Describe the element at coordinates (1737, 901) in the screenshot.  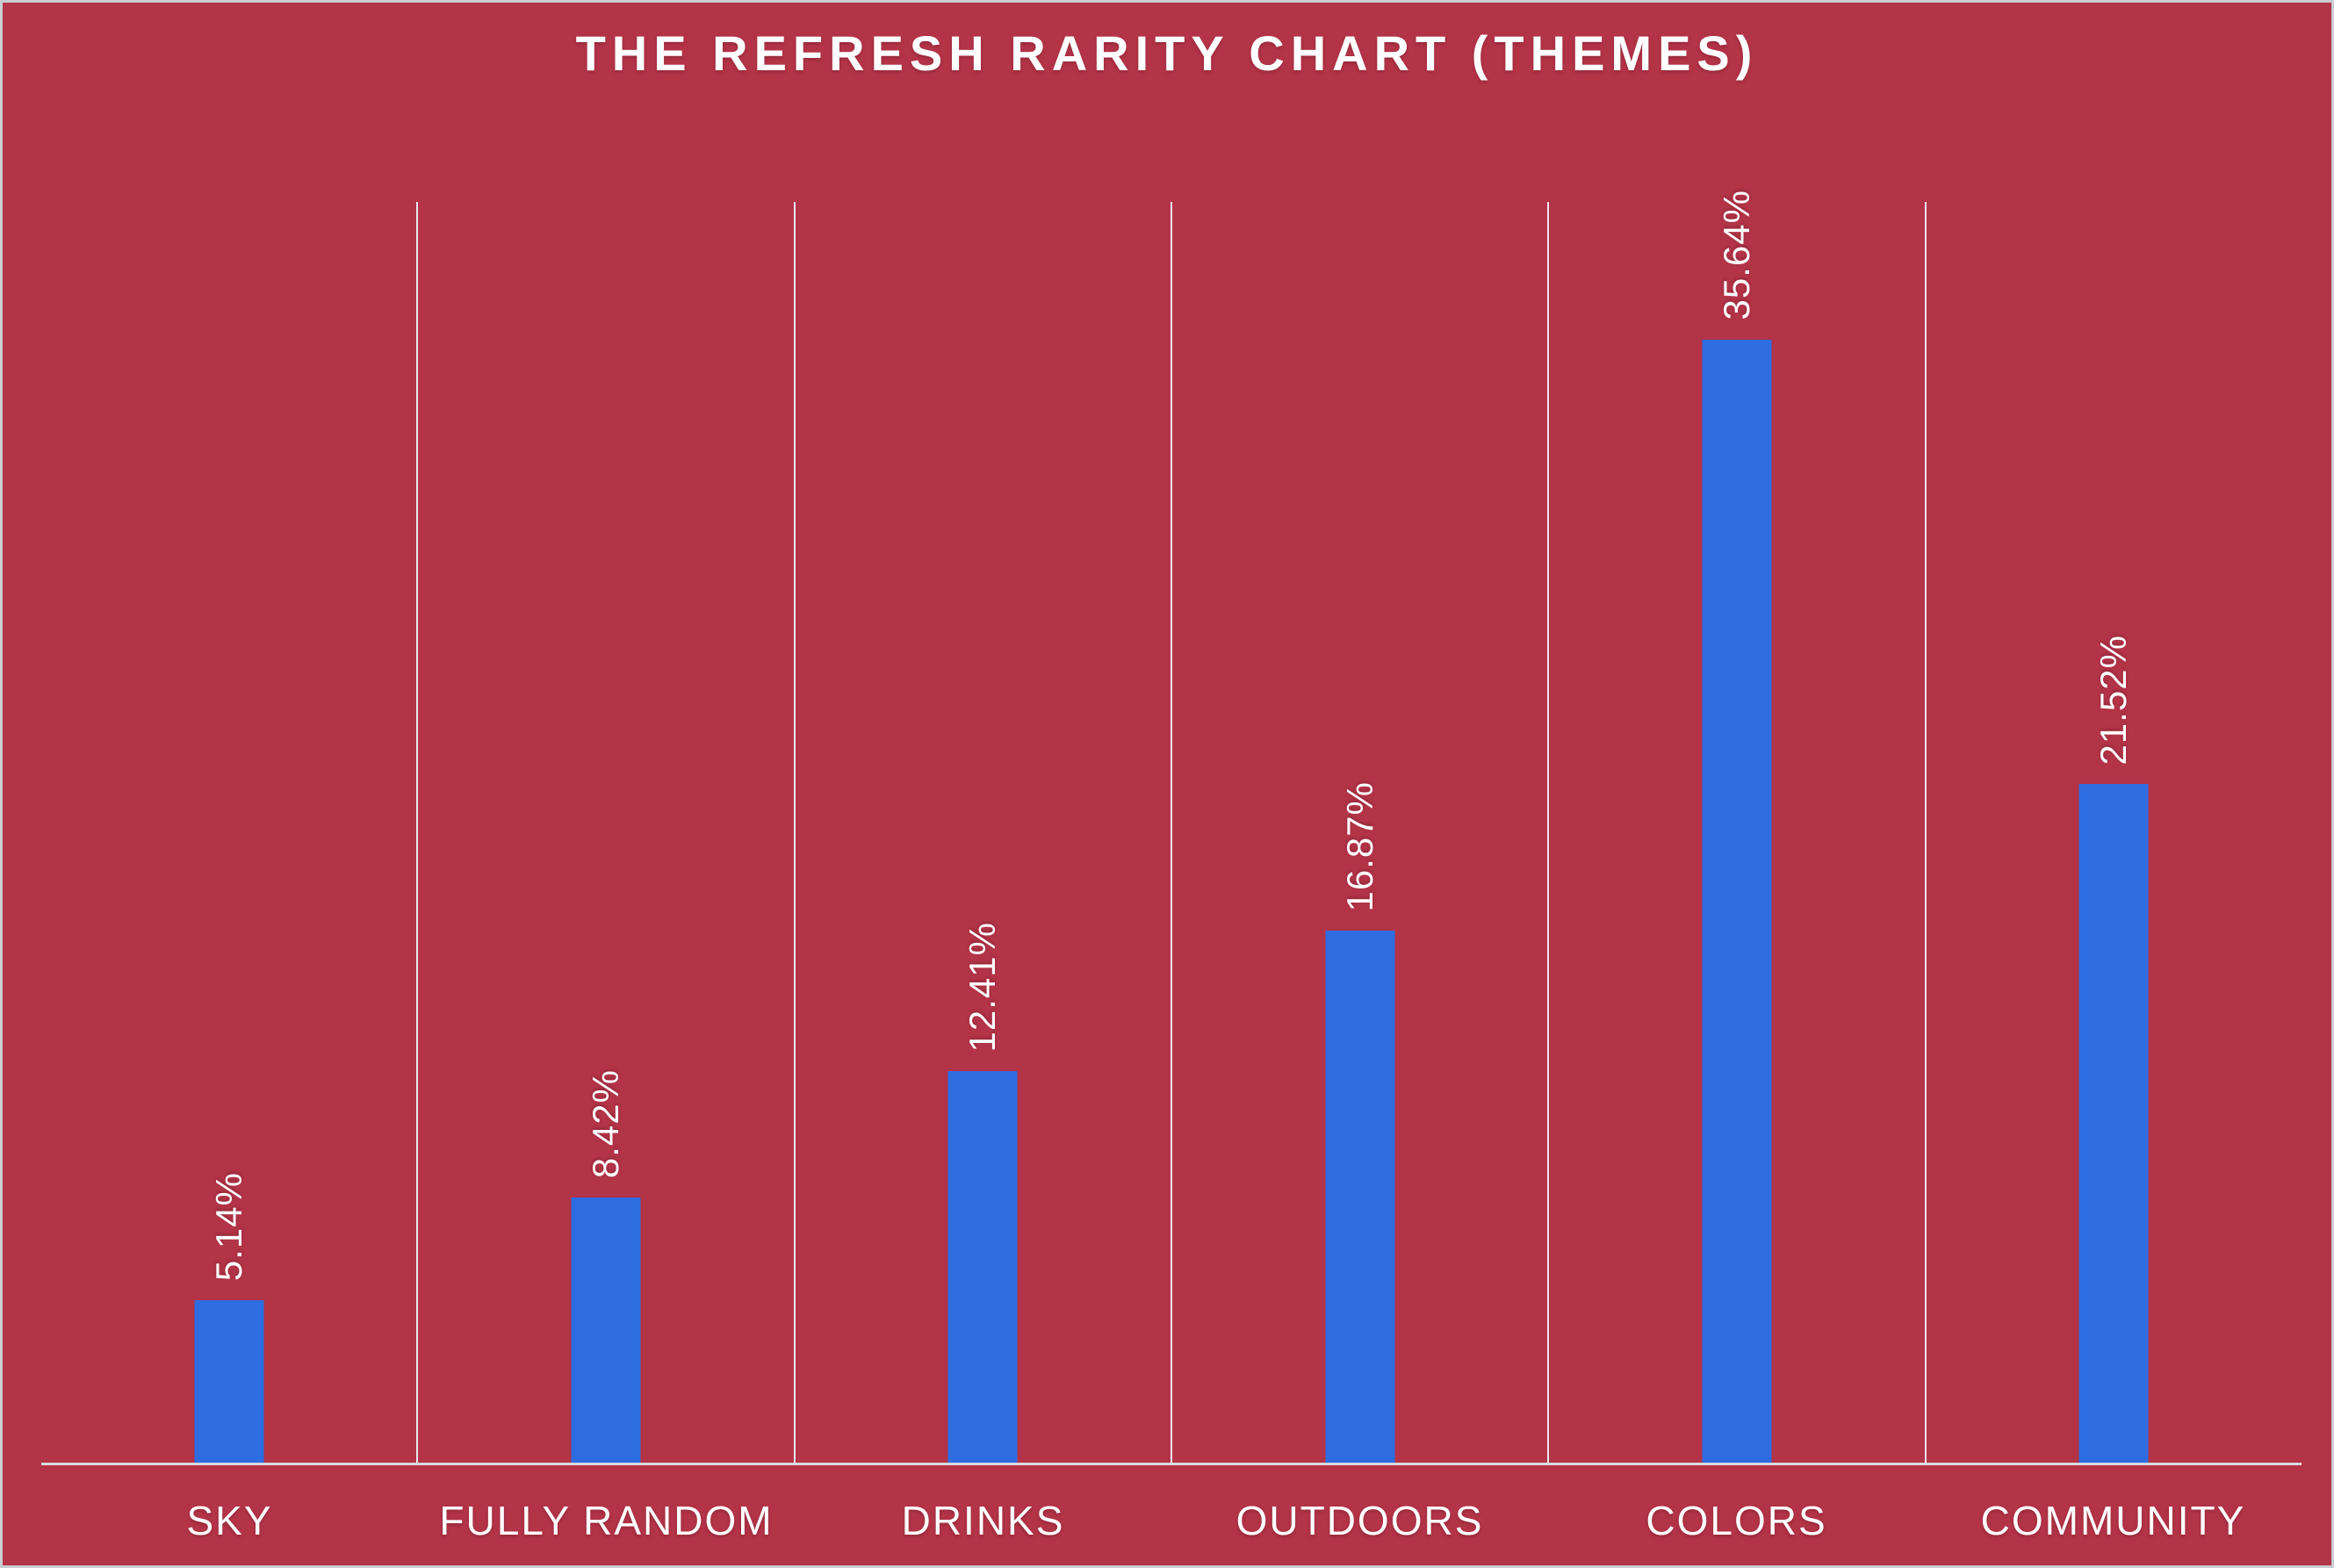
I see `bar-colors` at that location.